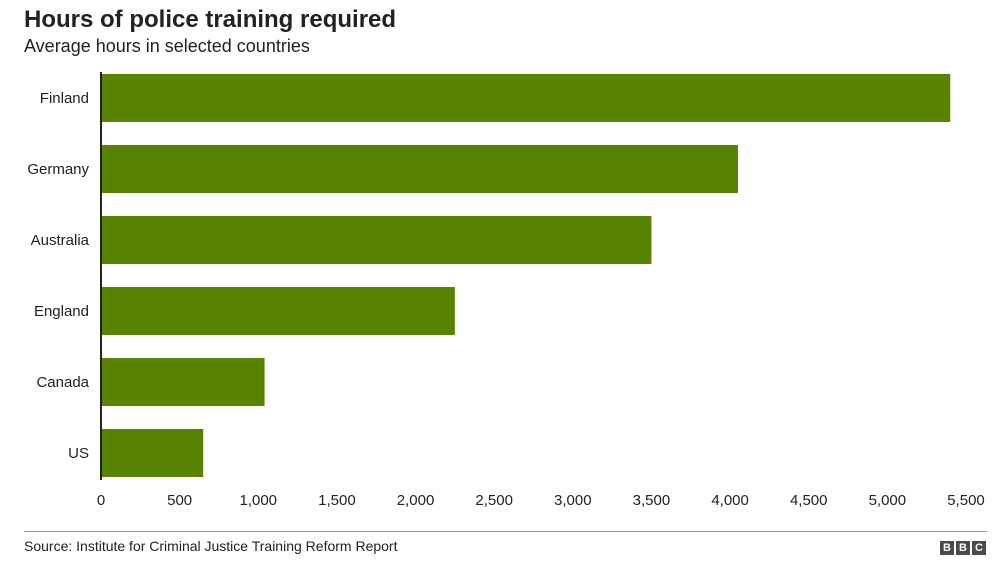  Describe the element at coordinates (210, 19) in the screenshot. I see `chart-title: Hours of police training required` at that location.